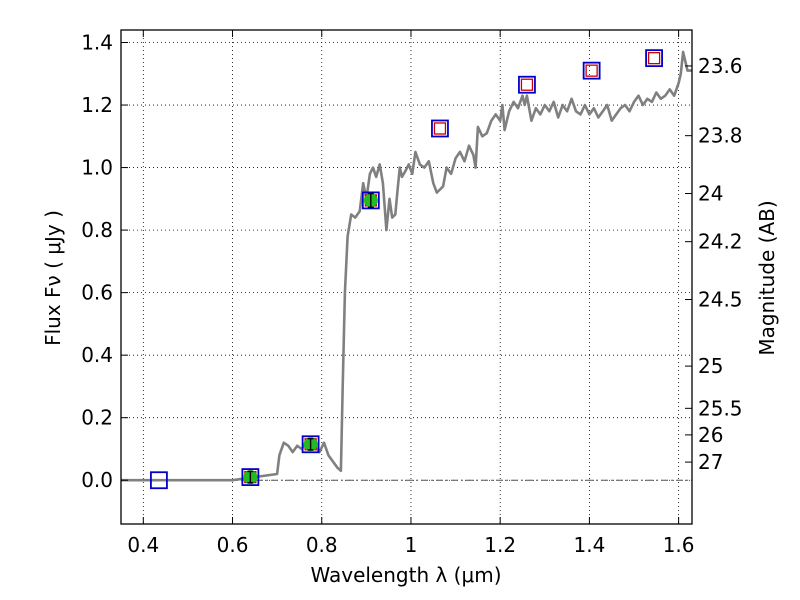  What do you see at coordinates (710, 366) in the screenshot?
I see `magnitude-tick-label: 25` at bounding box center [710, 366].